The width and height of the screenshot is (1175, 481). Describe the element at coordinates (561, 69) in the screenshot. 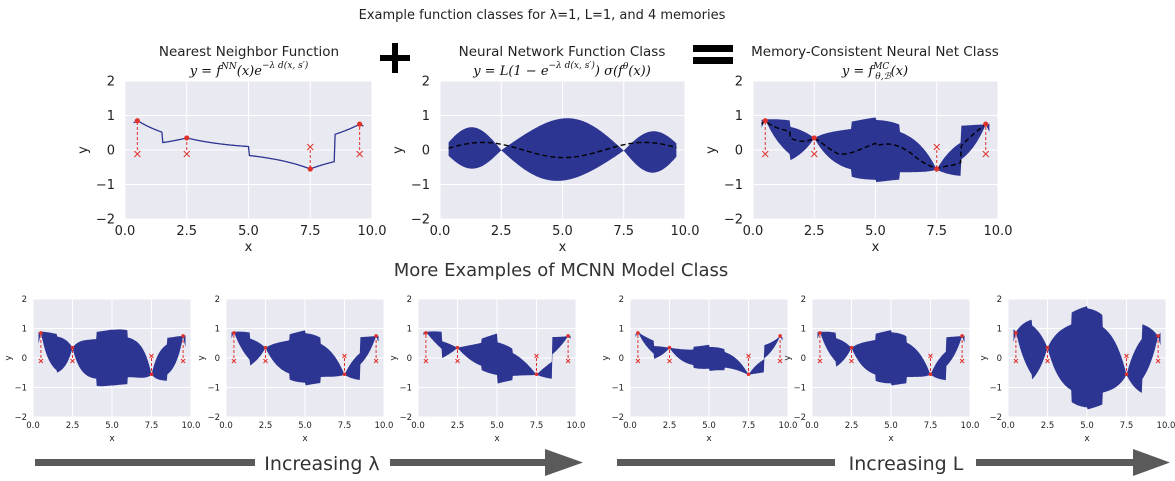

I see `formula-nnet: y = L(1 − e−λ d(x, s′)) σ(fθ(x))` at that location.